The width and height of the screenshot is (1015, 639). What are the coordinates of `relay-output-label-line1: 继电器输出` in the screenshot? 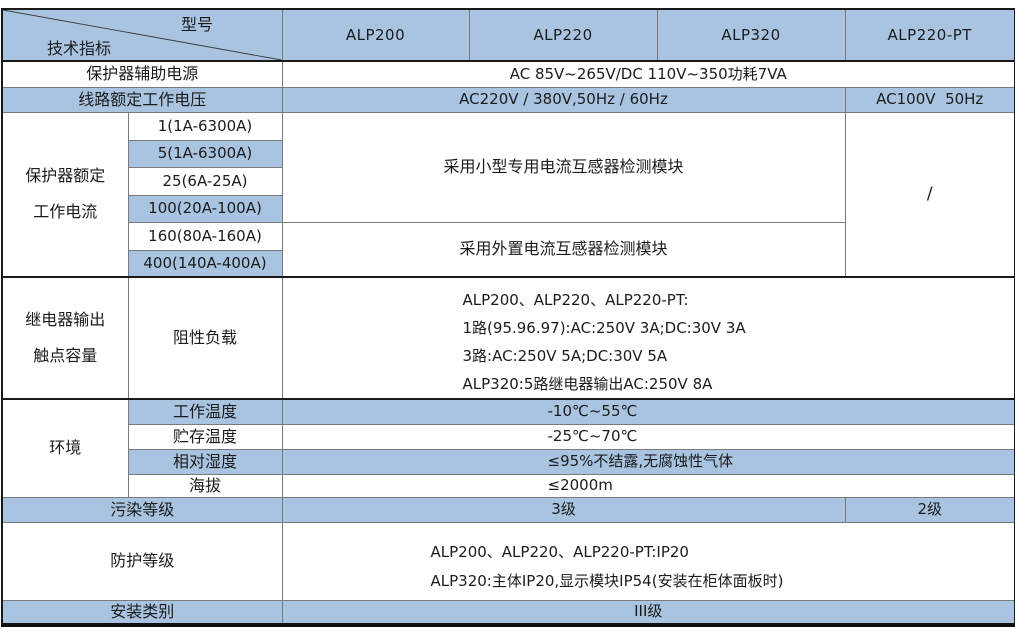 It's located at (65, 319).